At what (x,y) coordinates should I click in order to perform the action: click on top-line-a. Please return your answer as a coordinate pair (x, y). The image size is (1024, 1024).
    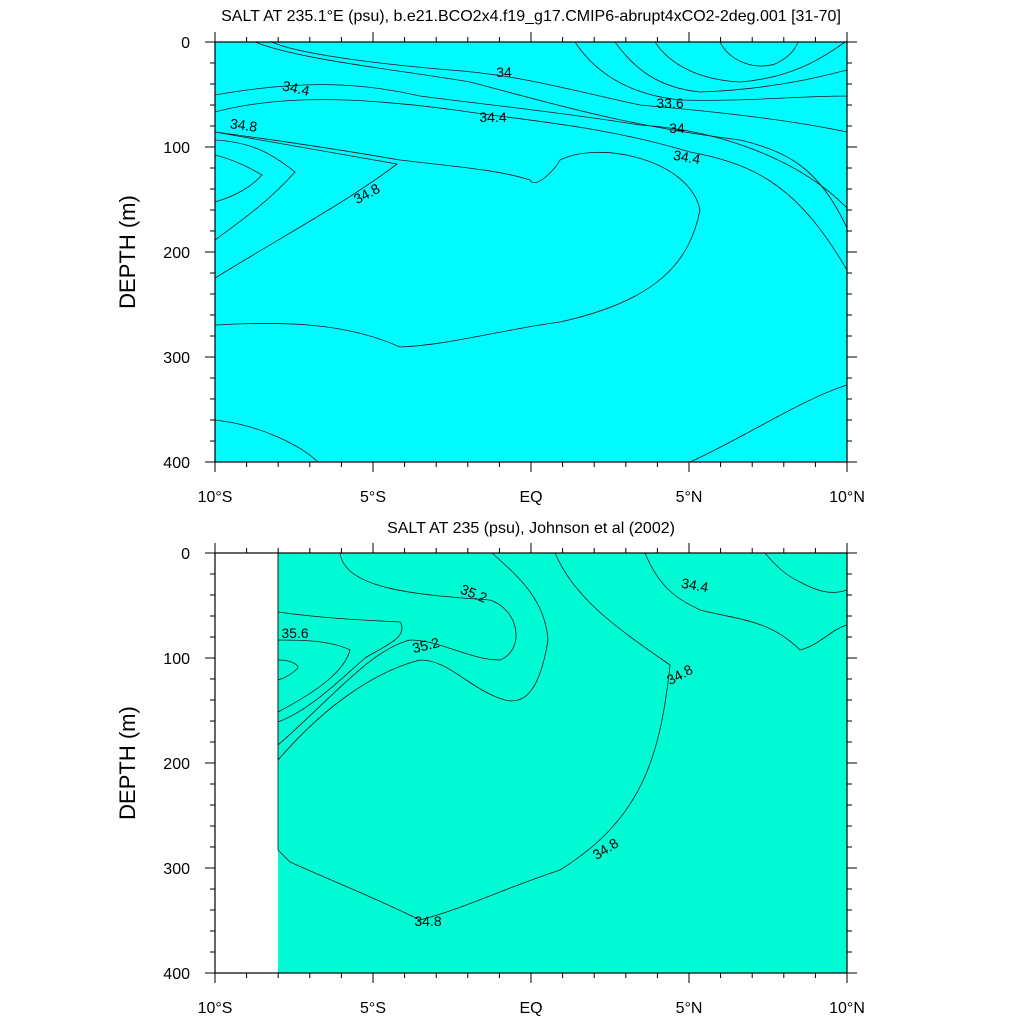
    Looking at the image, I should click on (531, 146).